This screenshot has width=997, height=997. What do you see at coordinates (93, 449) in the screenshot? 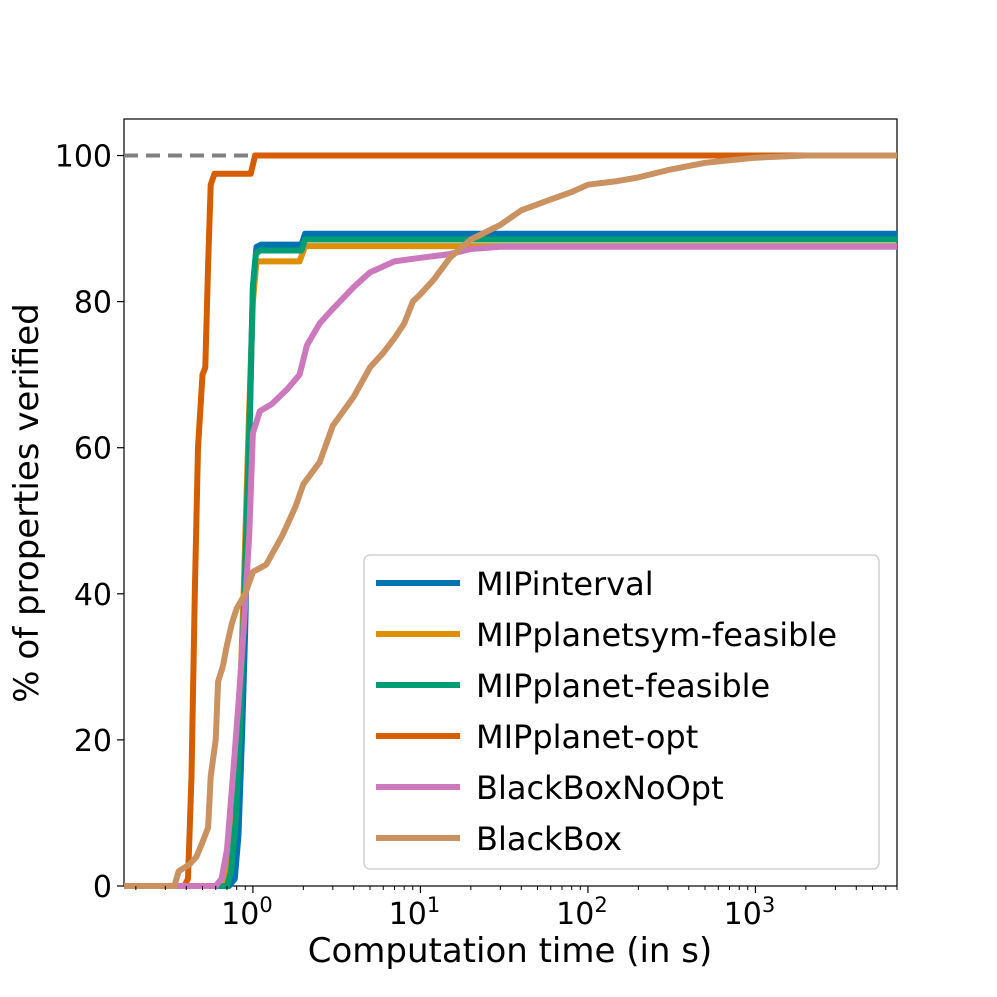
I see `y-tick-label: 60` at bounding box center [93, 449].